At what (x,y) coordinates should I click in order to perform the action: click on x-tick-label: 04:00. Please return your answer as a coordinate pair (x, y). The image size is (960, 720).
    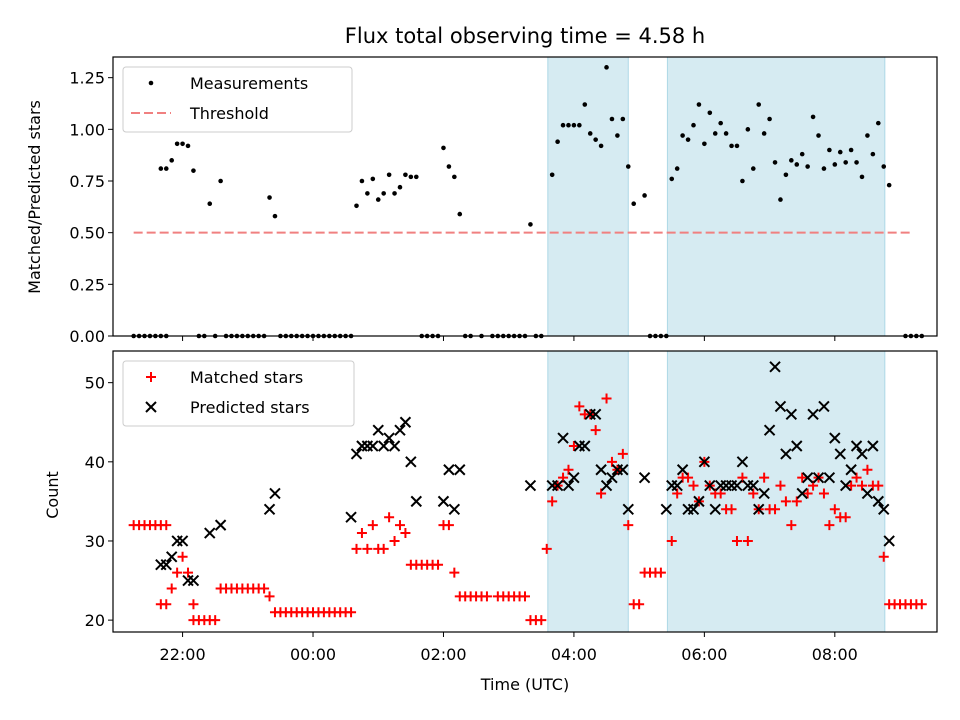
    Looking at the image, I should click on (574, 654).